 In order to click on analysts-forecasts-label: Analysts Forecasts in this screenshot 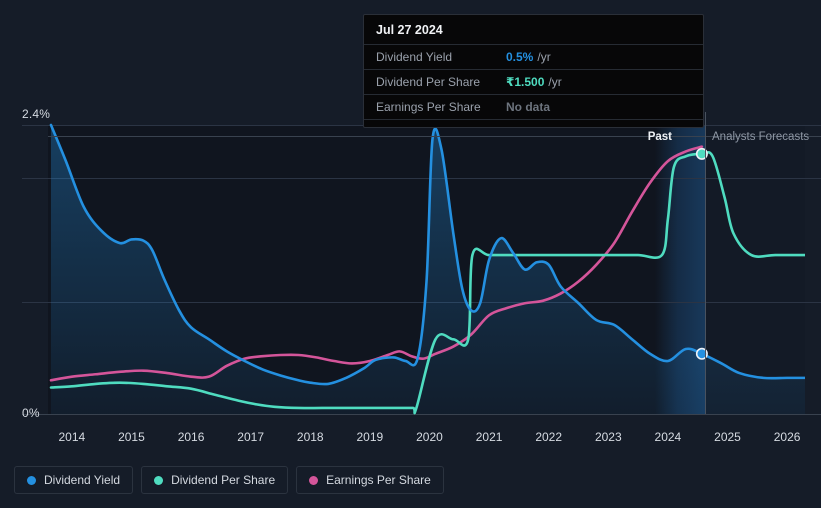, I will do `click(761, 137)`.